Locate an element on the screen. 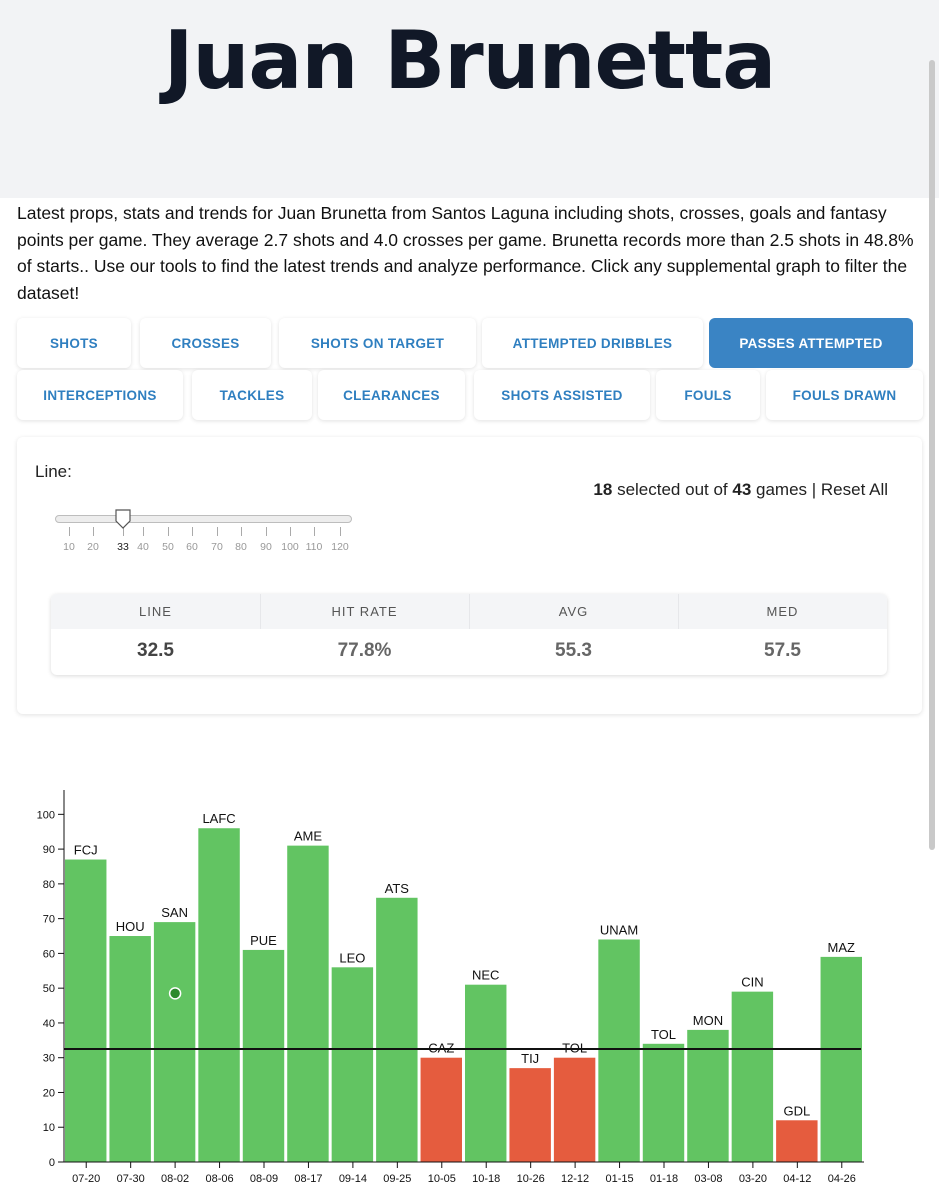 The width and height of the screenshot is (939, 1200). x-tick-label: 09-25 is located at coordinates (397, 1179).